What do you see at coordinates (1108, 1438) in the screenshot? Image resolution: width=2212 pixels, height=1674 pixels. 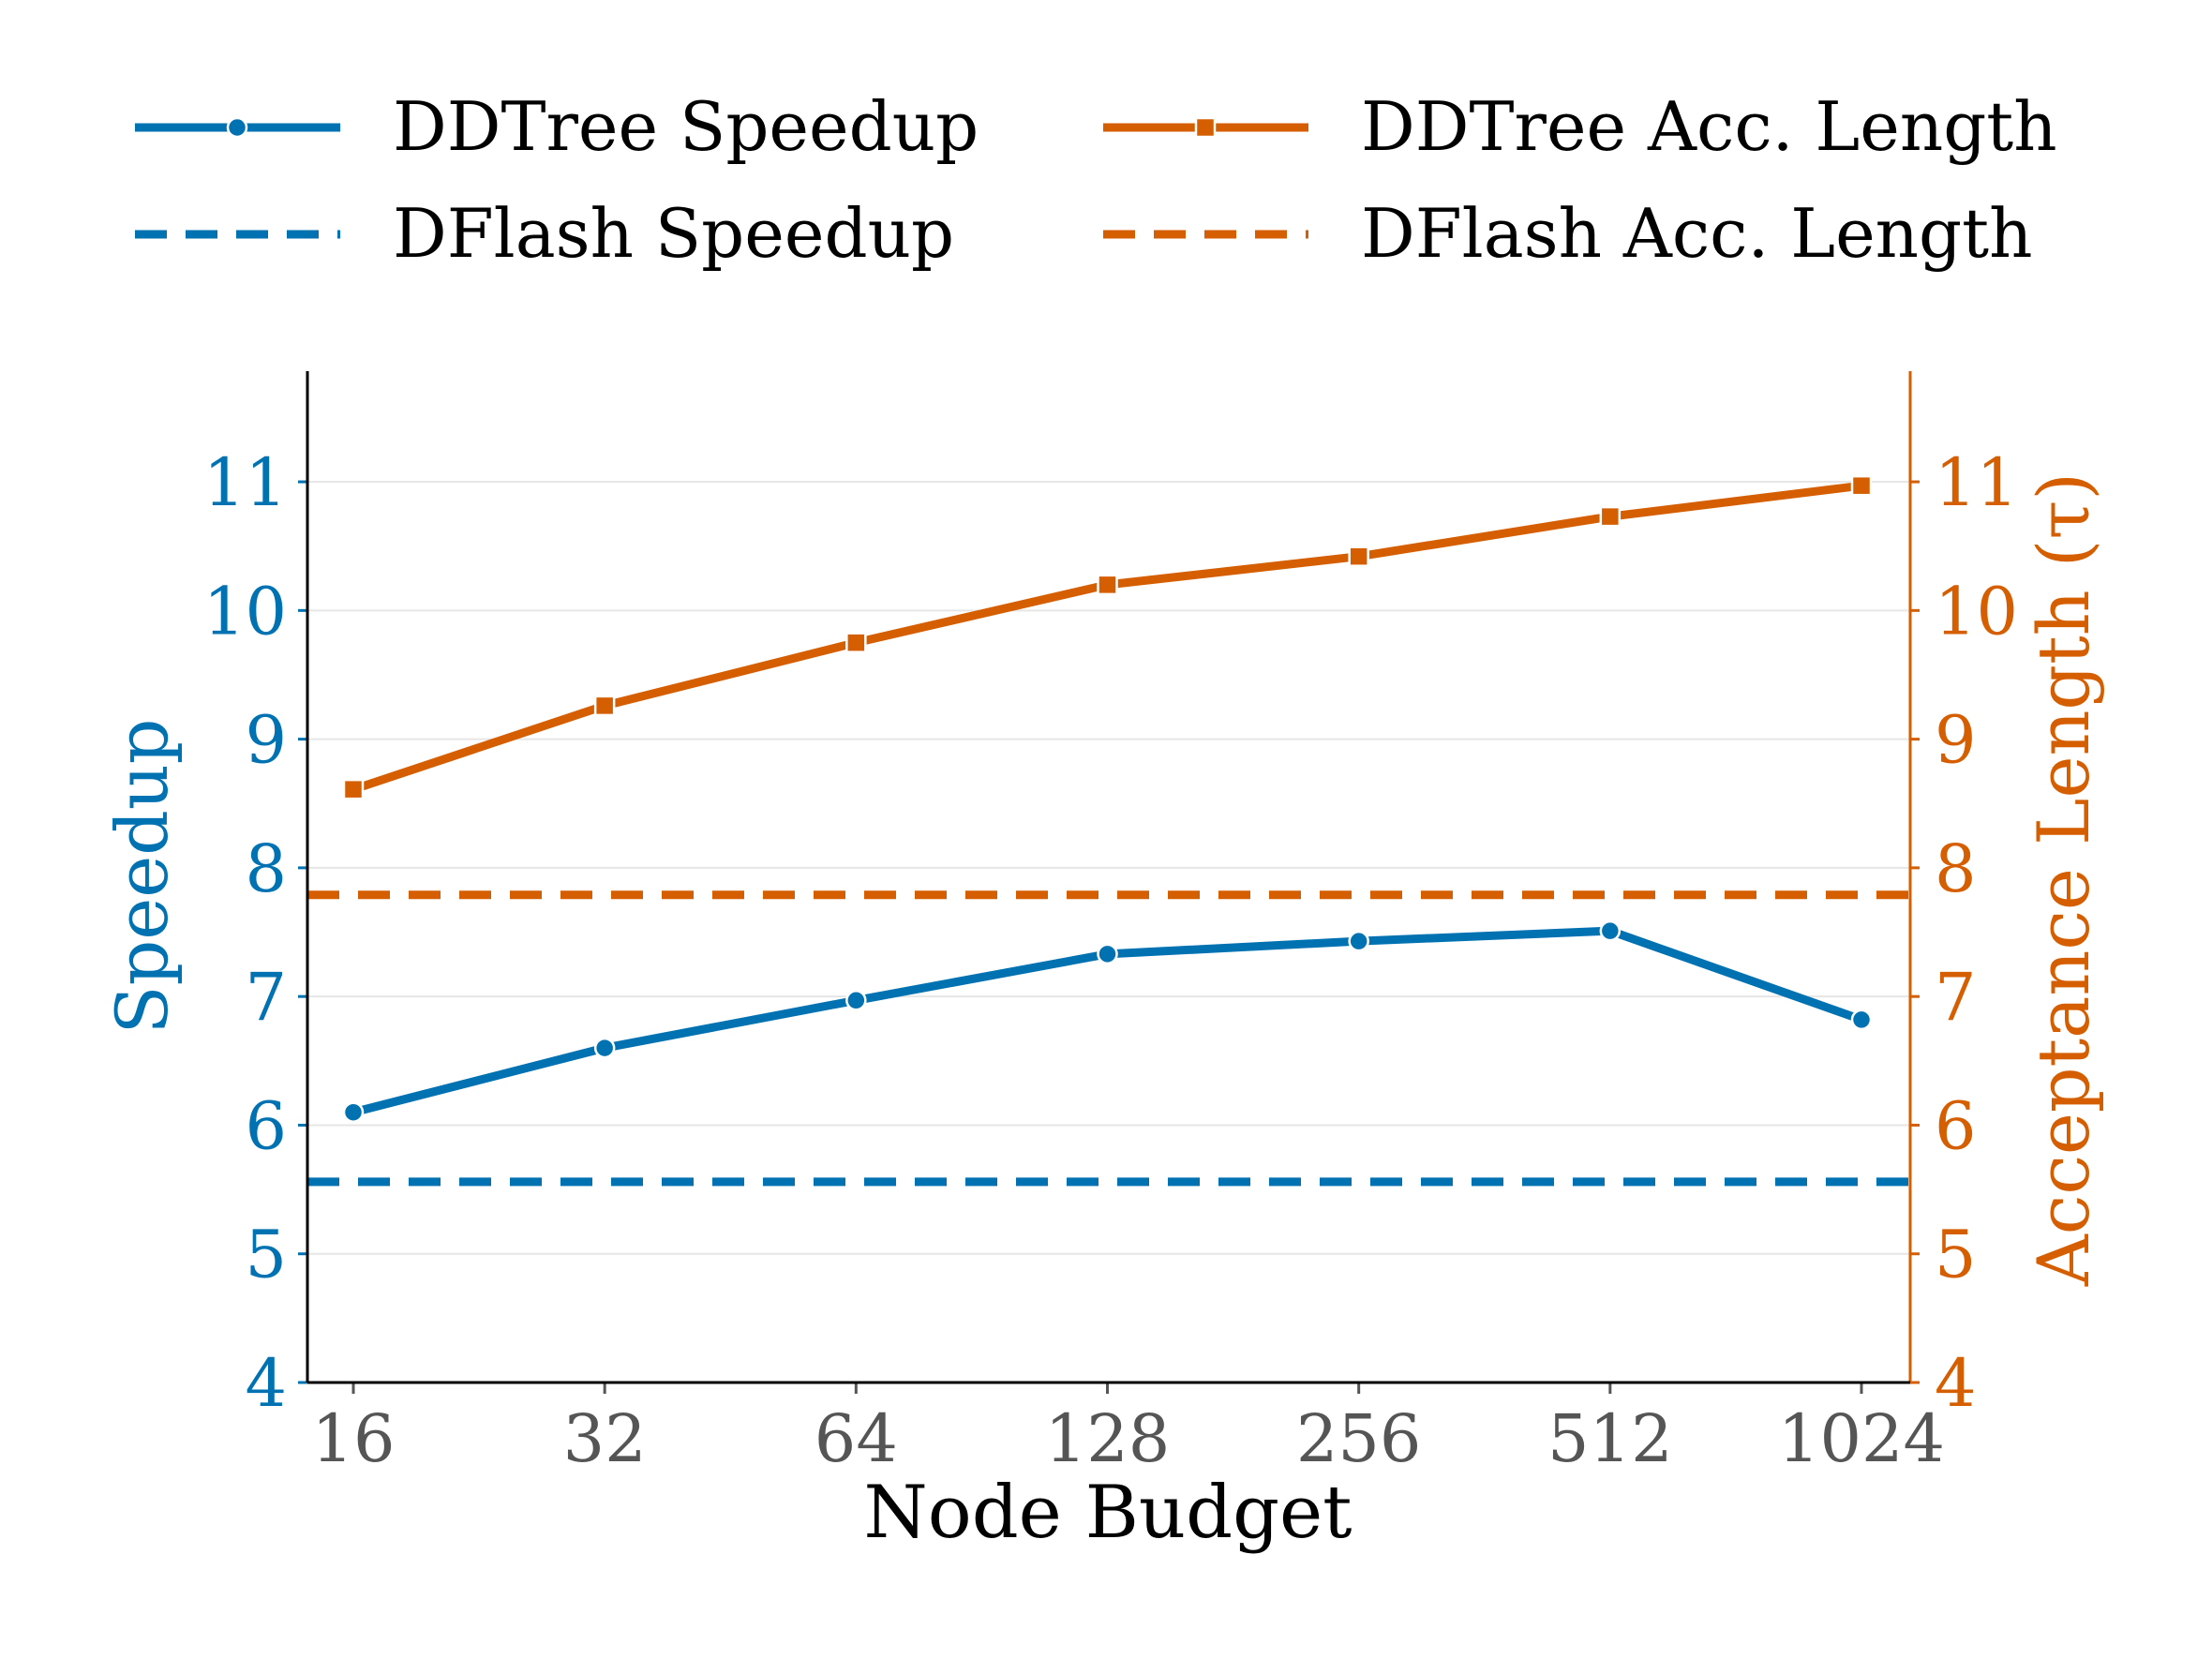 I see `x-tick-label: 128` at bounding box center [1108, 1438].